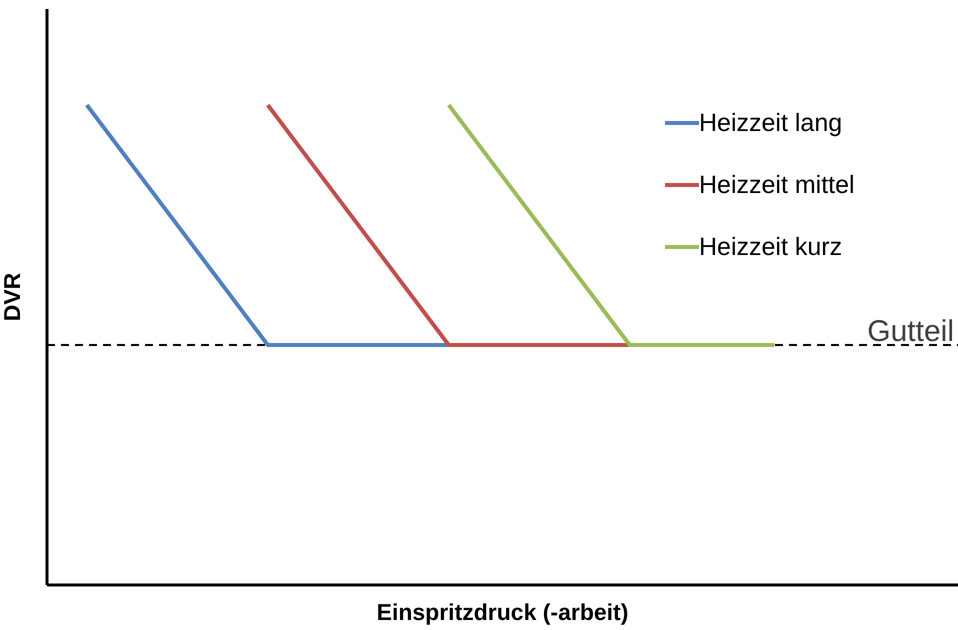 Image resolution: width=958 pixels, height=630 pixels. Describe the element at coordinates (13, 297) in the screenshot. I see `y-axis-title: DVR` at that location.